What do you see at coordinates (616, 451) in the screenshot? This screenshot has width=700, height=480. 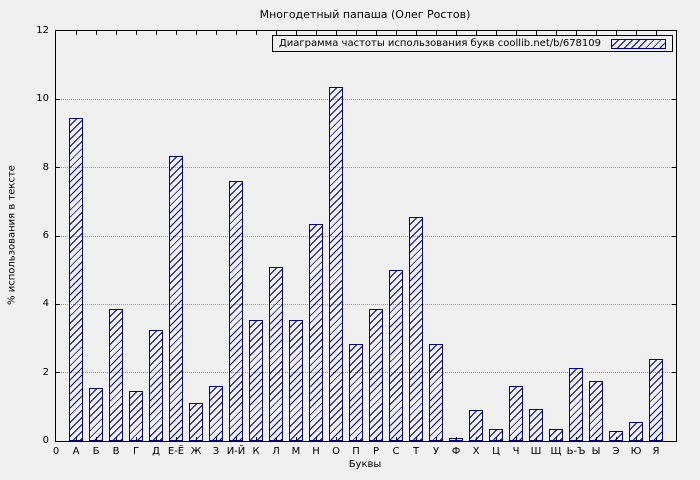 I see `x-tick-label: Э` at bounding box center [616, 451].